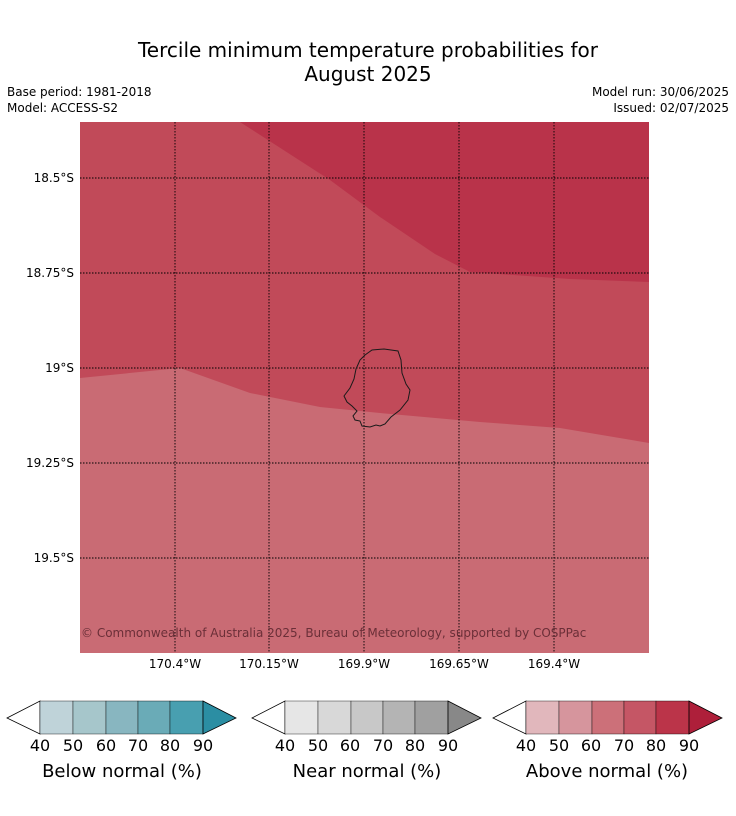 This screenshot has height=816, width=736. I want to click on lat-label: 18.75°S, so click(50, 273).